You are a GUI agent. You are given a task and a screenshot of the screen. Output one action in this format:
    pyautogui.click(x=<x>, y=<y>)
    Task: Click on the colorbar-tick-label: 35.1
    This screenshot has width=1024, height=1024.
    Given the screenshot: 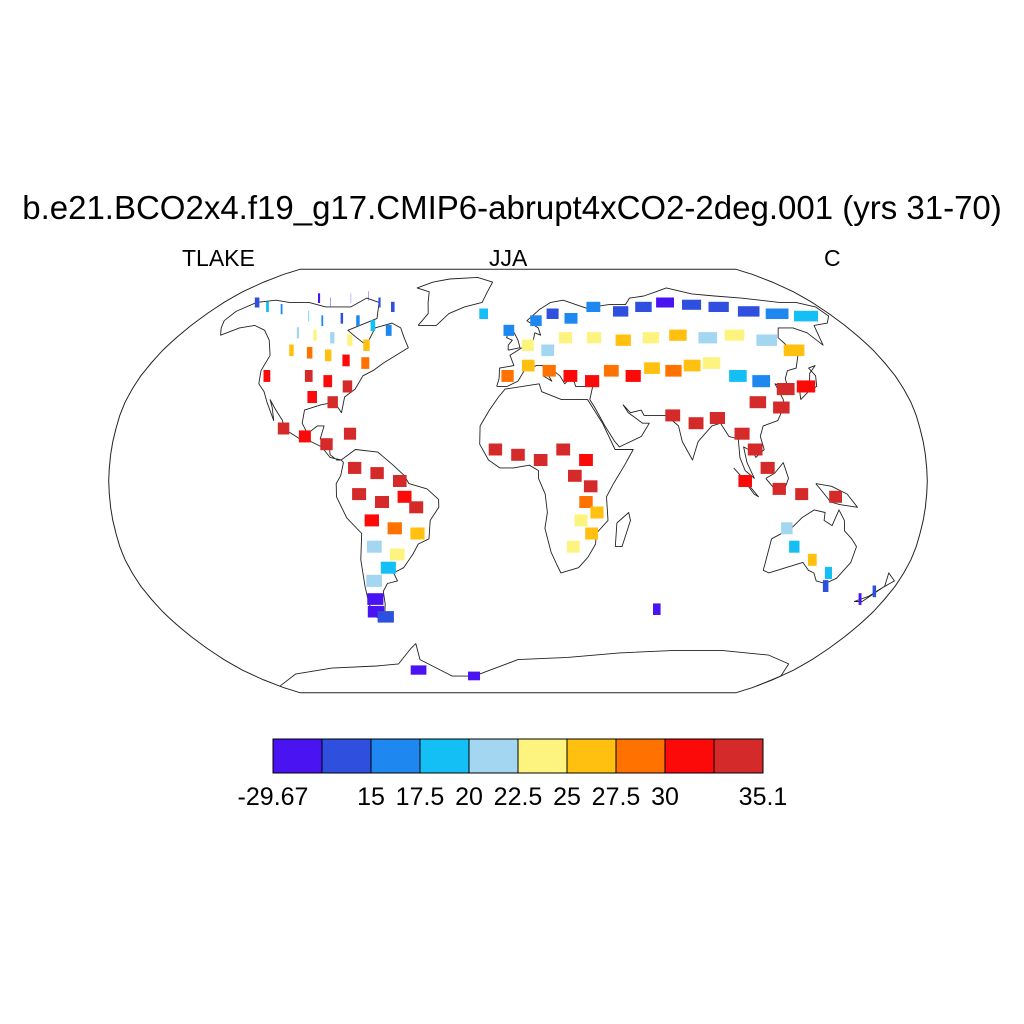 What is the action you would take?
    pyautogui.click(x=763, y=797)
    